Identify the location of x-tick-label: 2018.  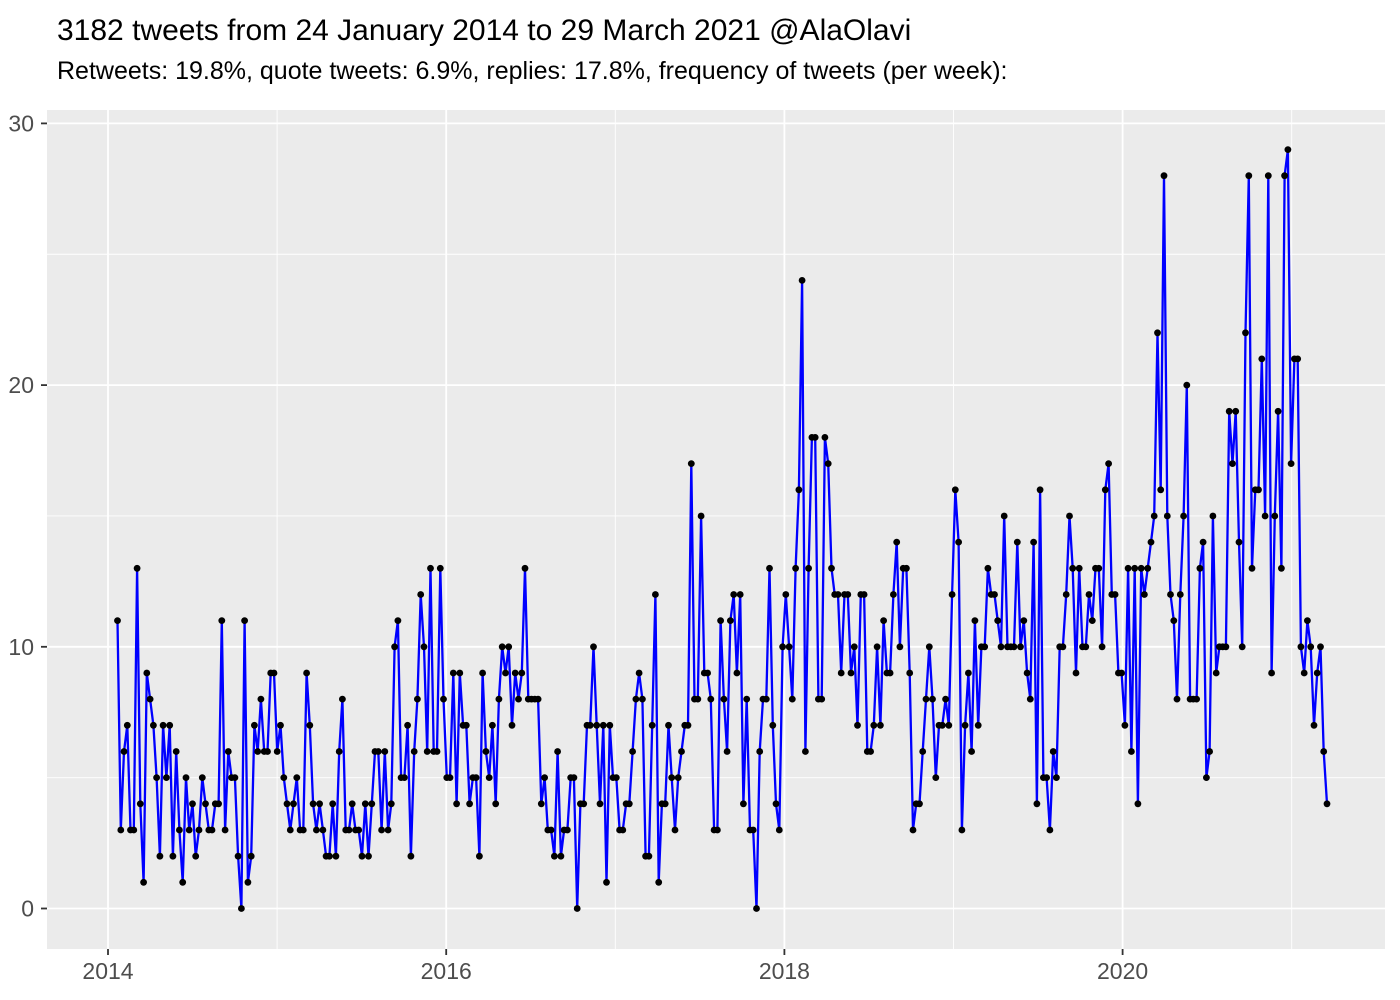
(784, 971).